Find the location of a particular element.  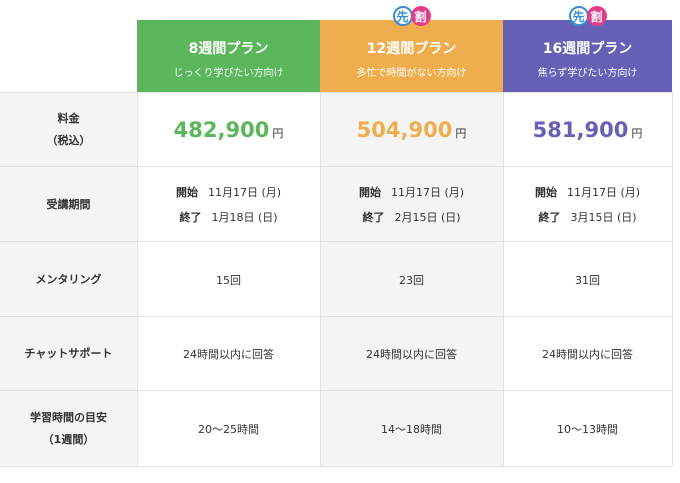

price-value: 482,900 is located at coordinates (221, 130).